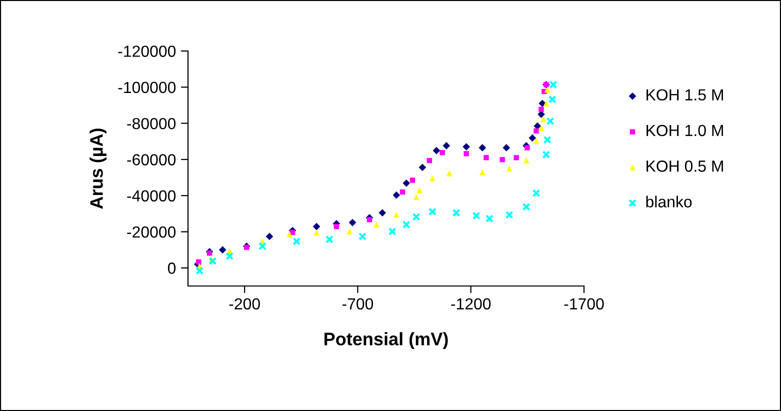 This screenshot has width=781, height=411. Describe the element at coordinates (151, 232) in the screenshot. I see `y-tick-label: -20000` at that location.